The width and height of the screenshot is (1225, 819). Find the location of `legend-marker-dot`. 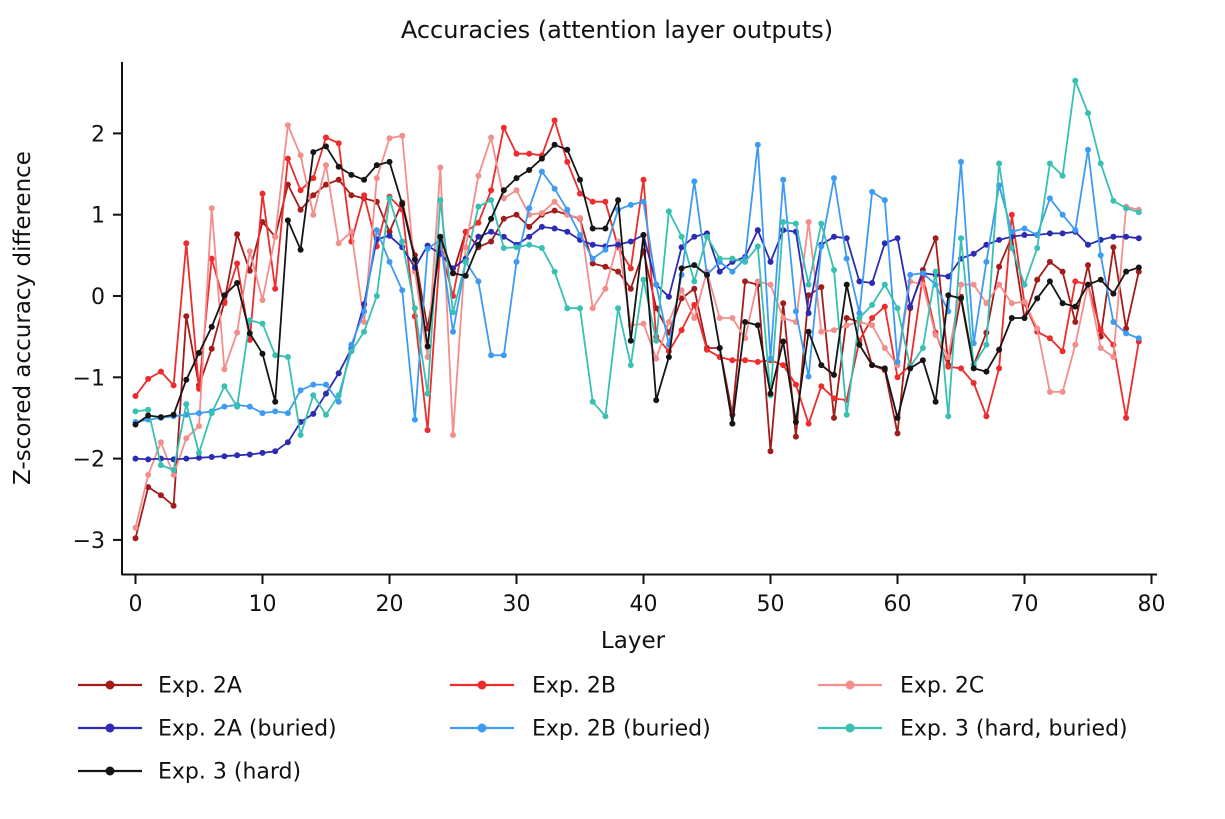

legend-marker-dot is located at coordinates (850, 728).